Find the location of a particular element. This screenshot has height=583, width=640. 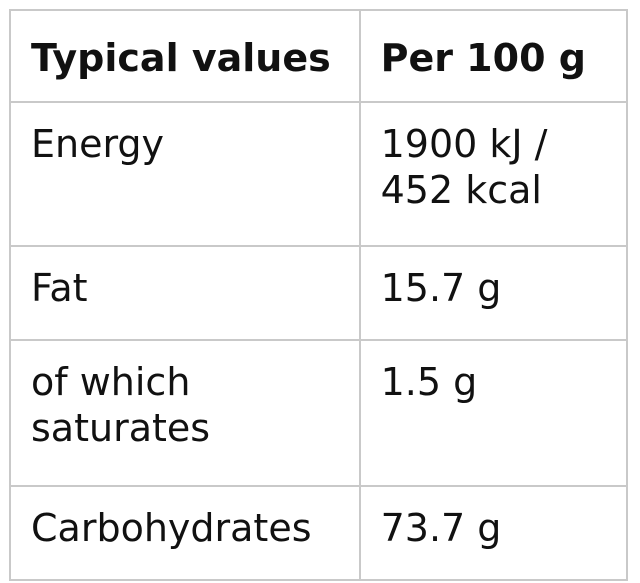

row-label-line: saturates is located at coordinates (121, 428).